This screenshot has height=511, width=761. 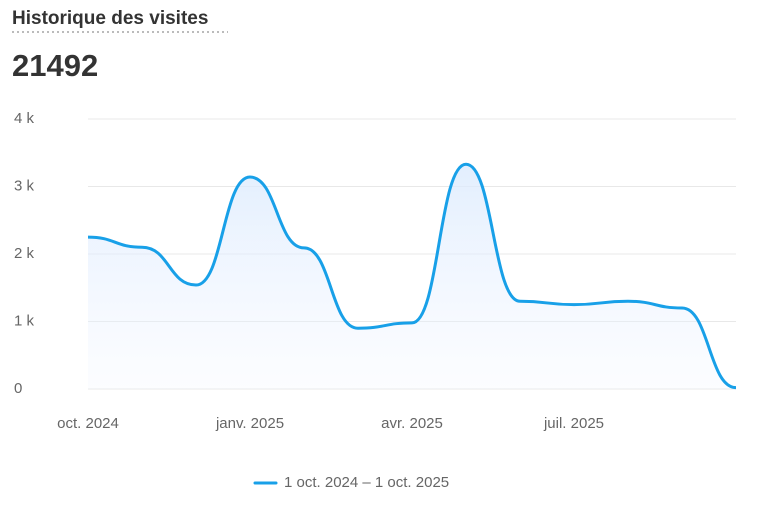 What do you see at coordinates (18, 388) in the screenshot?
I see `y-tick-label: 0` at bounding box center [18, 388].